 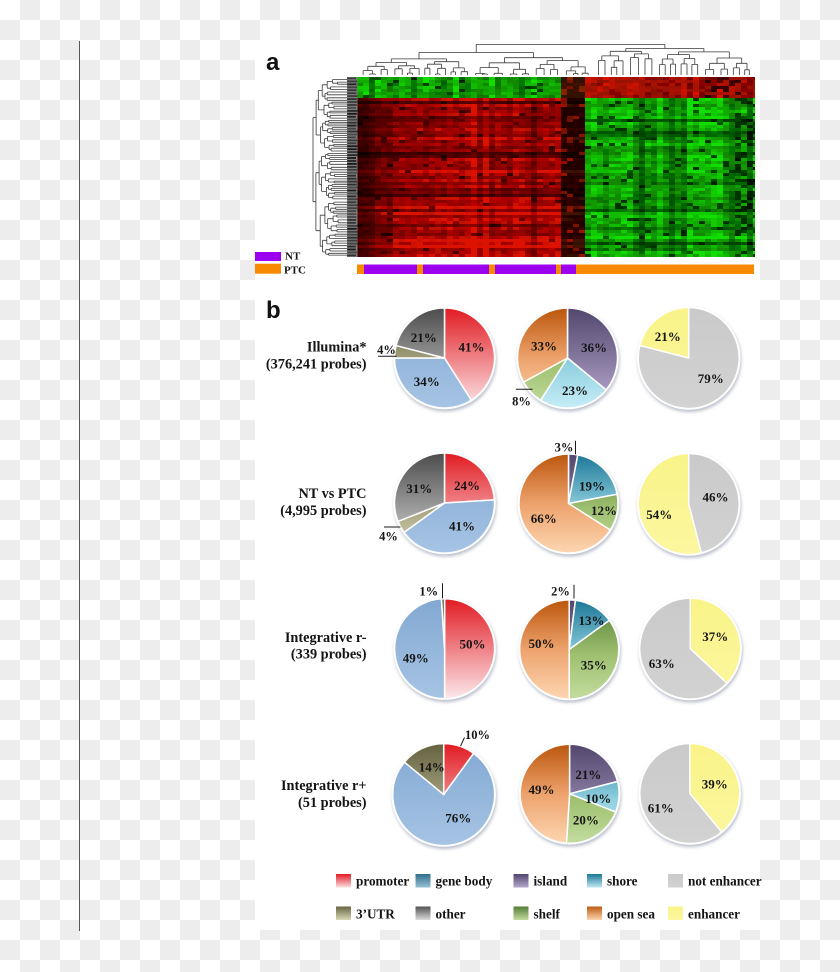 What do you see at coordinates (594, 347) in the screenshot?
I see `svg-text: 36%` at bounding box center [594, 347].